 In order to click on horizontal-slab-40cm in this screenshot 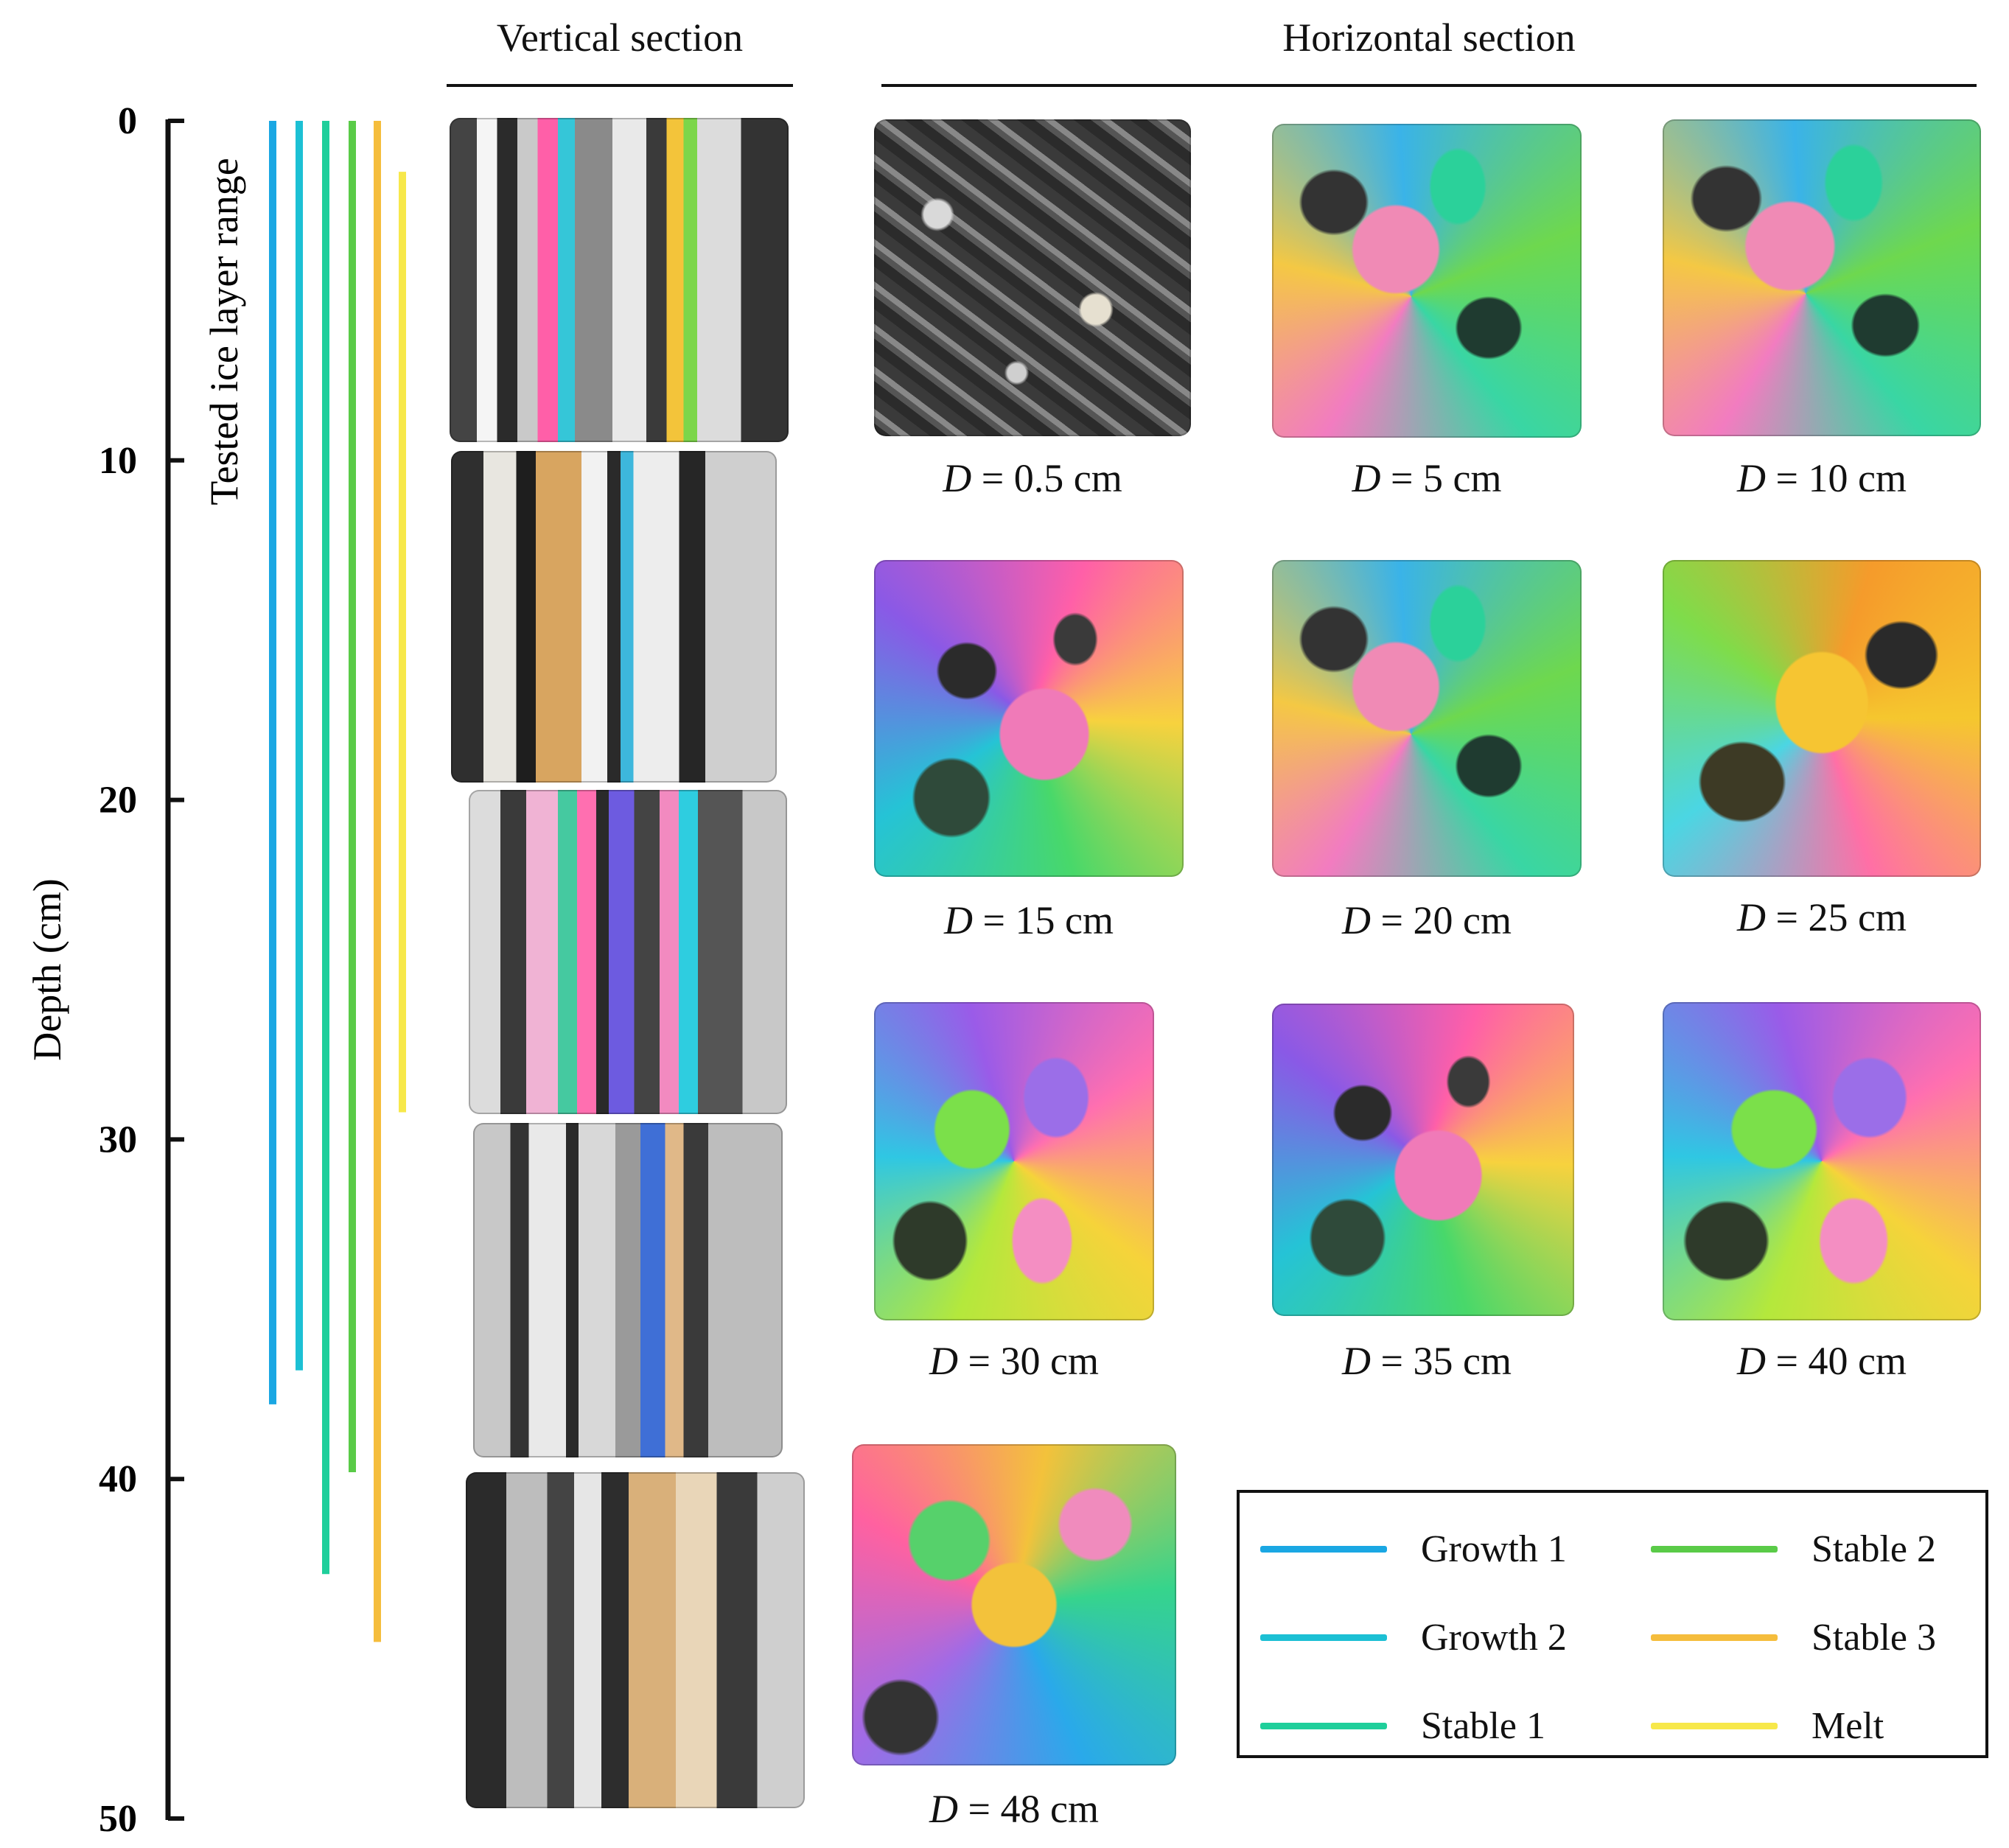, I will do `click(1822, 1161)`.